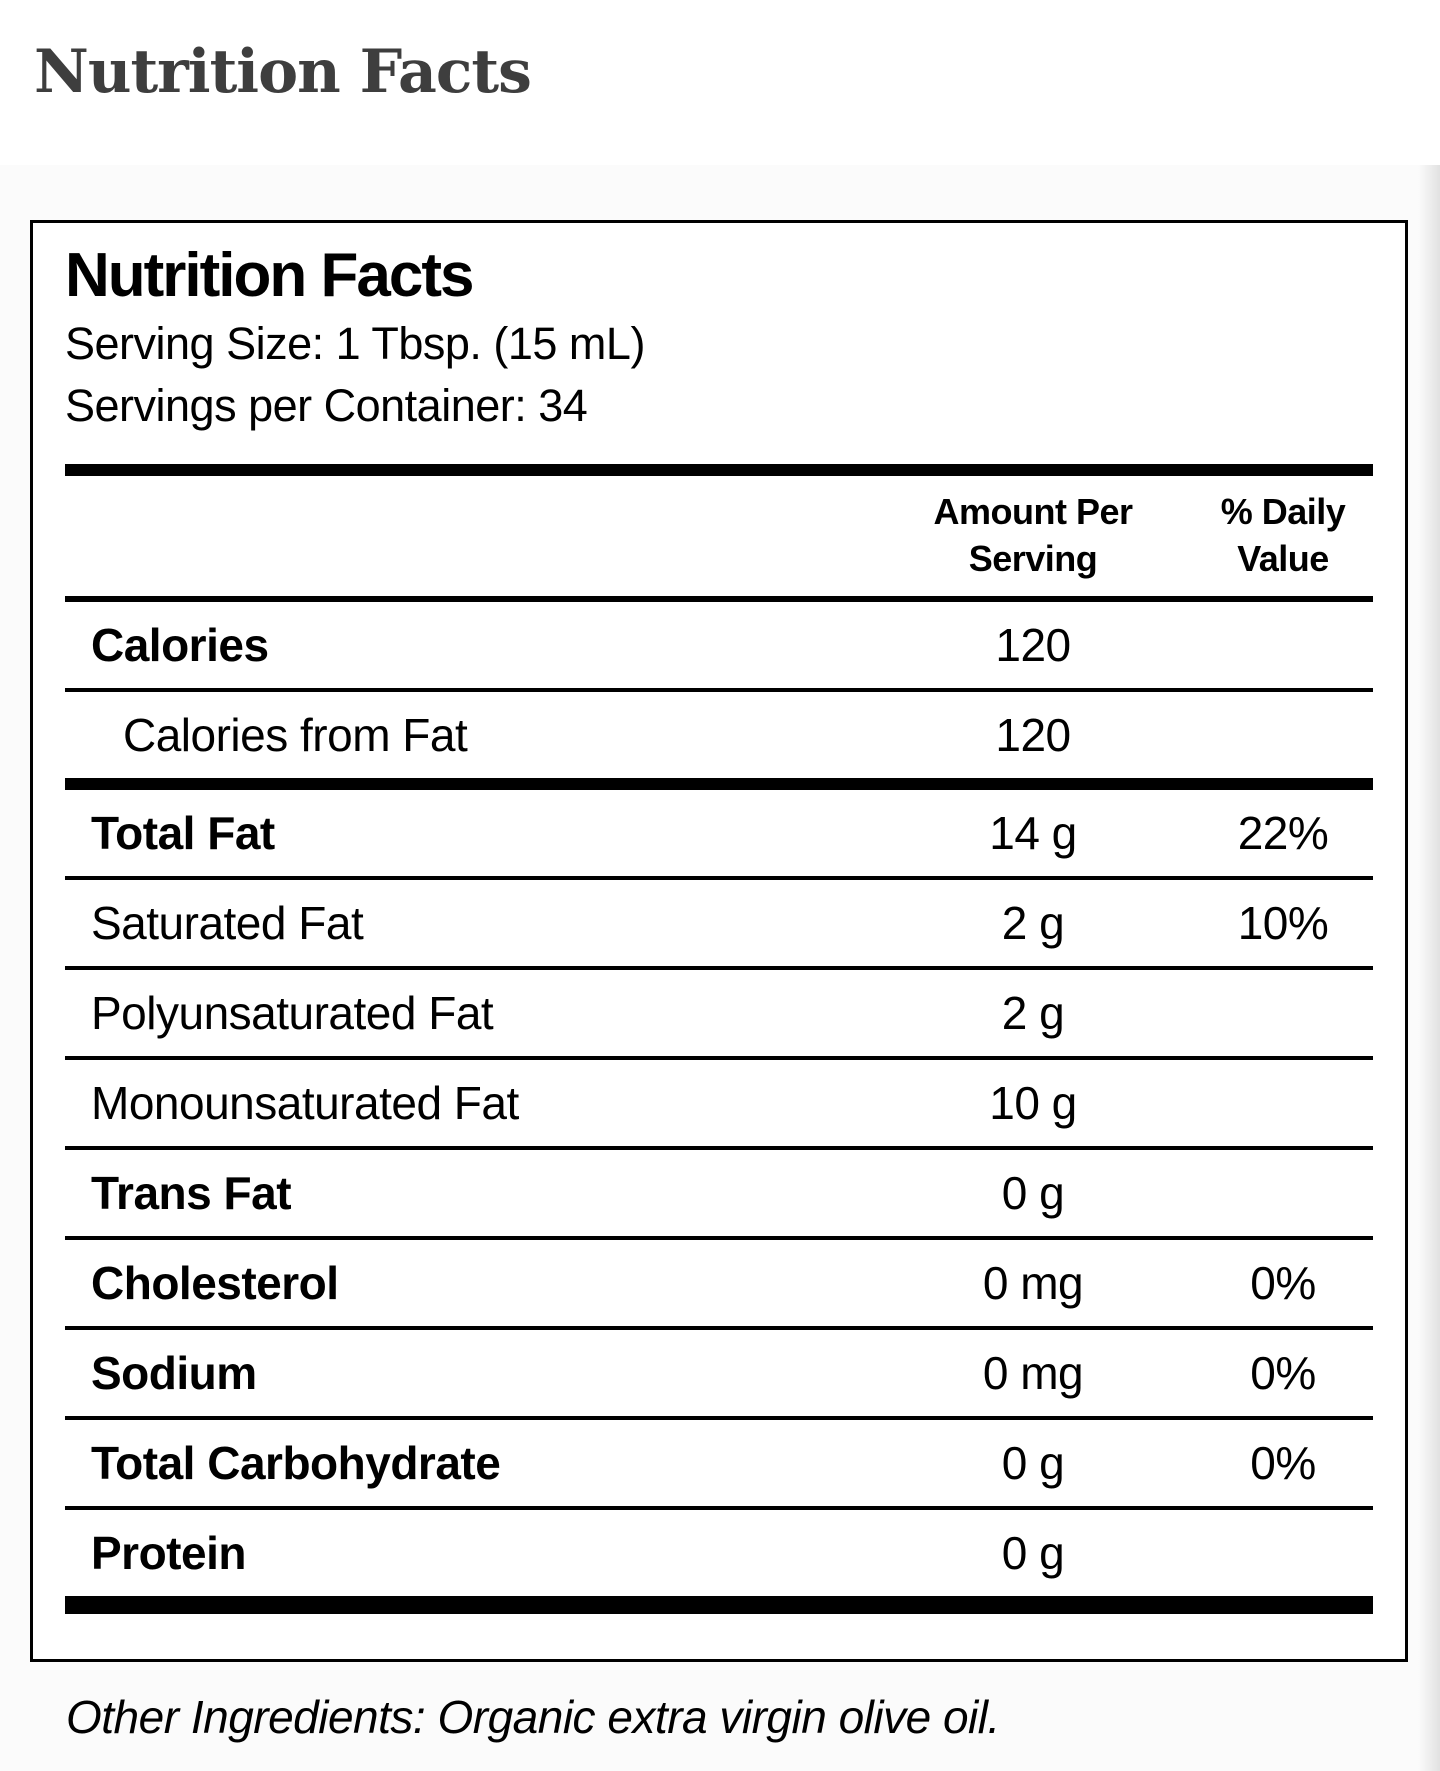 This screenshot has height=1771, width=1440. I want to click on table-row-protein: Protein 0 g, so click(719, 1553).